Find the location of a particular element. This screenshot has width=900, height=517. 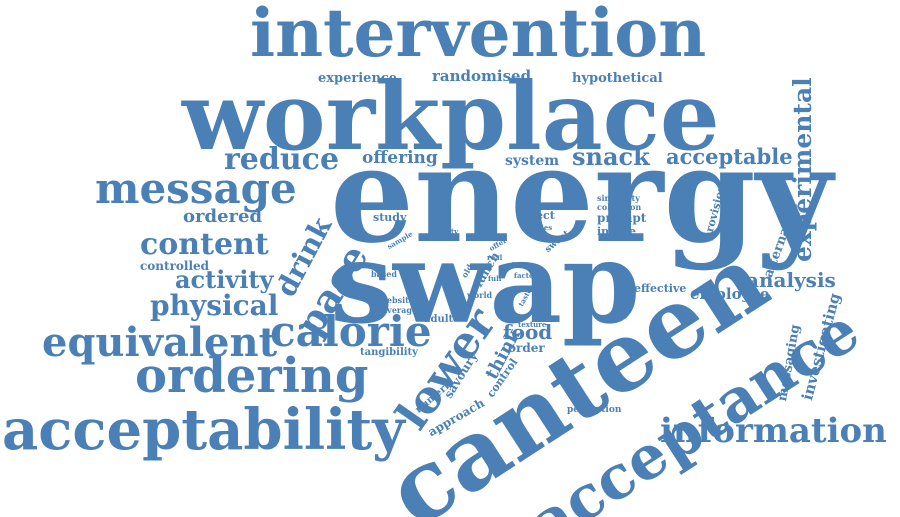

word-effect: effect is located at coordinates (537, 215).